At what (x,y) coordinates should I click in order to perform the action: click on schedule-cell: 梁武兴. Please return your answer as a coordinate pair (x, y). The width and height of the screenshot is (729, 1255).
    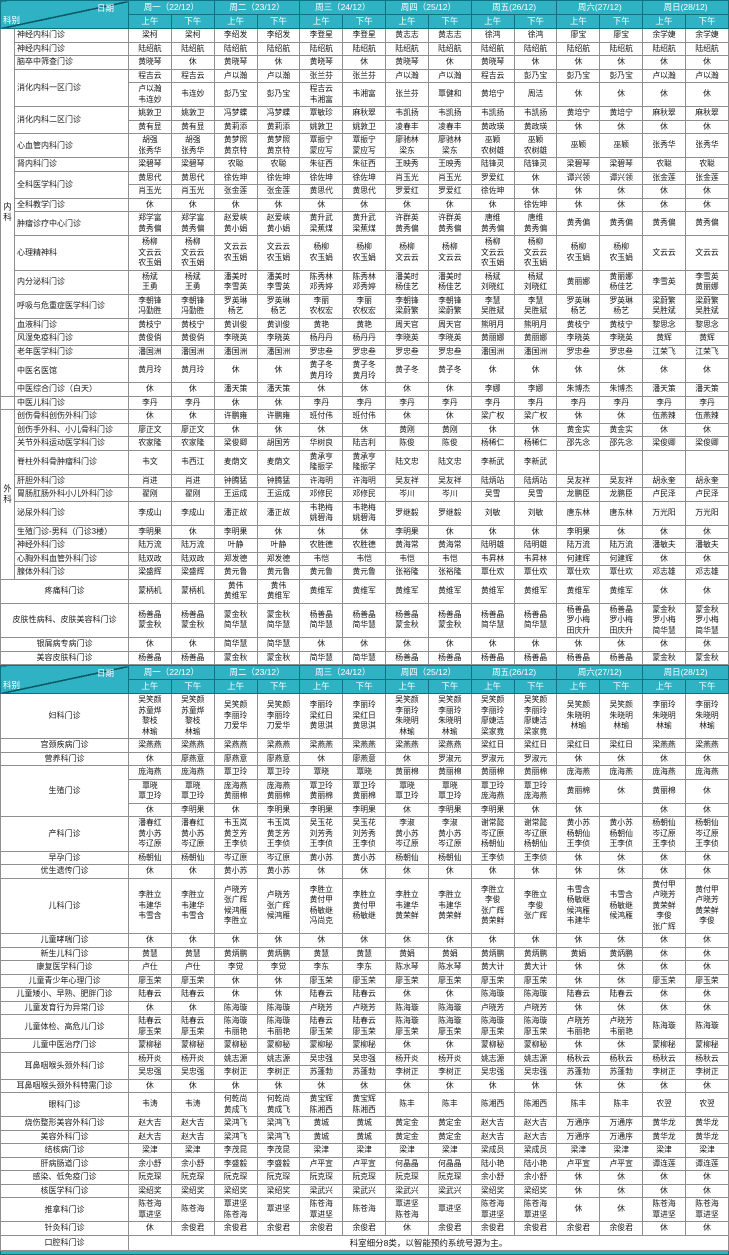
    Looking at the image, I should click on (321, 1190).